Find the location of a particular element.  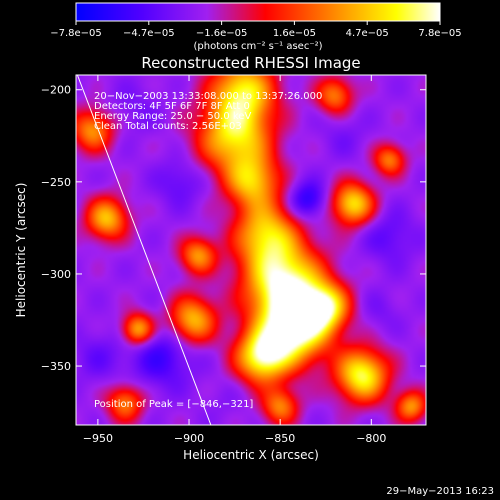

colorbar-tick-label: −1.6e−05 is located at coordinates (222, 33).